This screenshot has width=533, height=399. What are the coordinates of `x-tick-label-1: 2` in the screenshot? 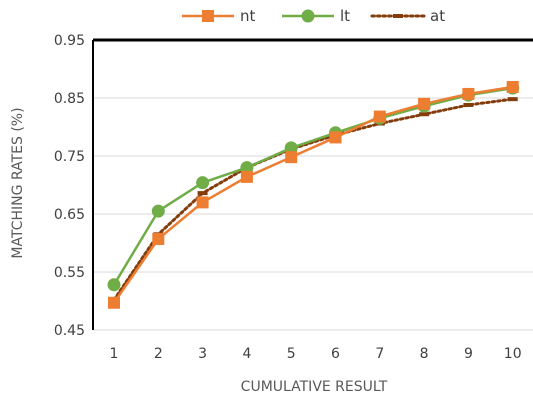 It's located at (158, 354).